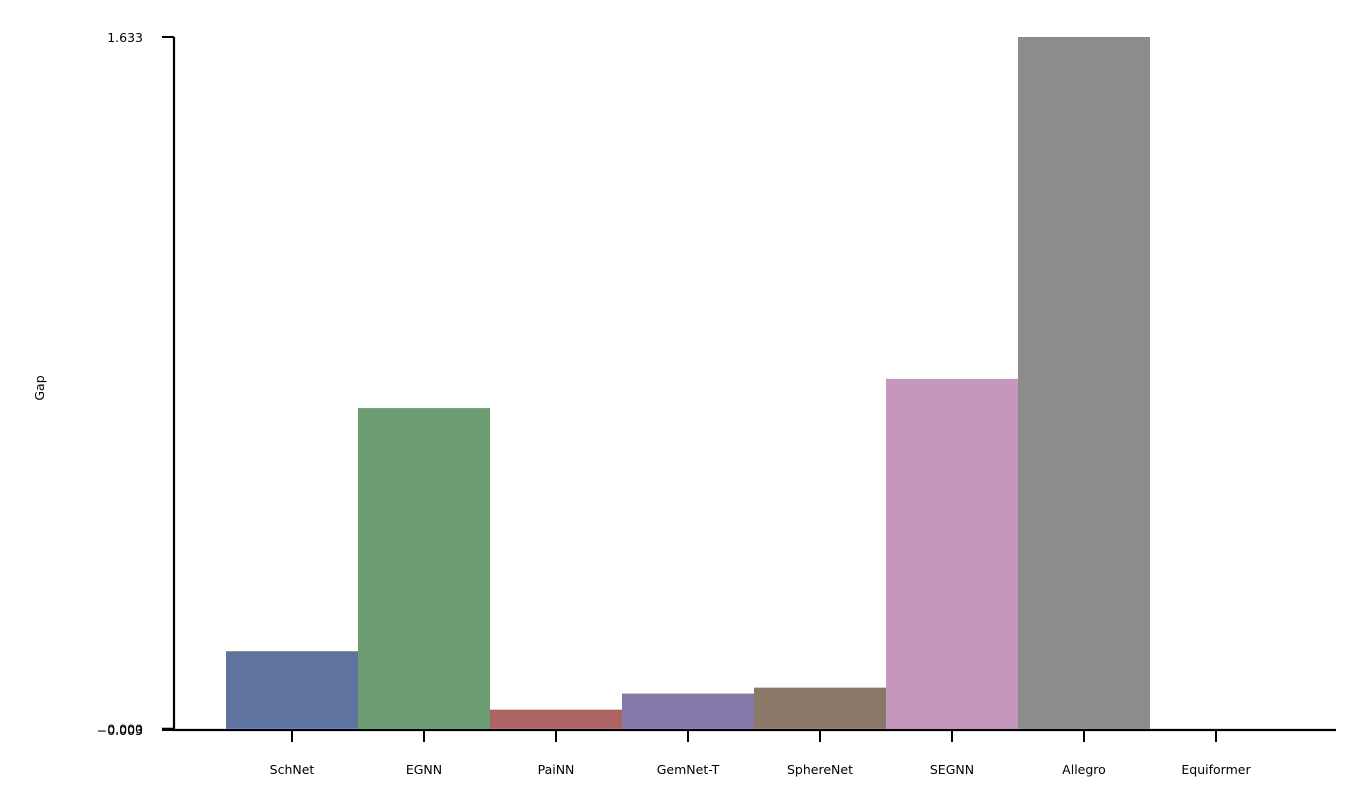 This screenshot has width=1365, height=808. Describe the element at coordinates (1084, 383) in the screenshot. I see `bar-allegro` at that location.